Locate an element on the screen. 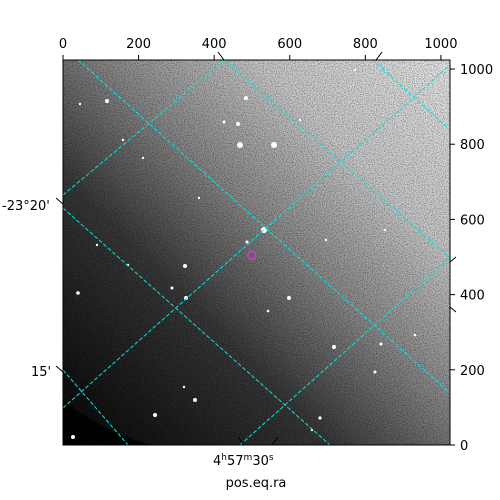 The width and height of the screenshot is (500, 500). x-axis-label: pos.eq.ra is located at coordinates (256, 483).